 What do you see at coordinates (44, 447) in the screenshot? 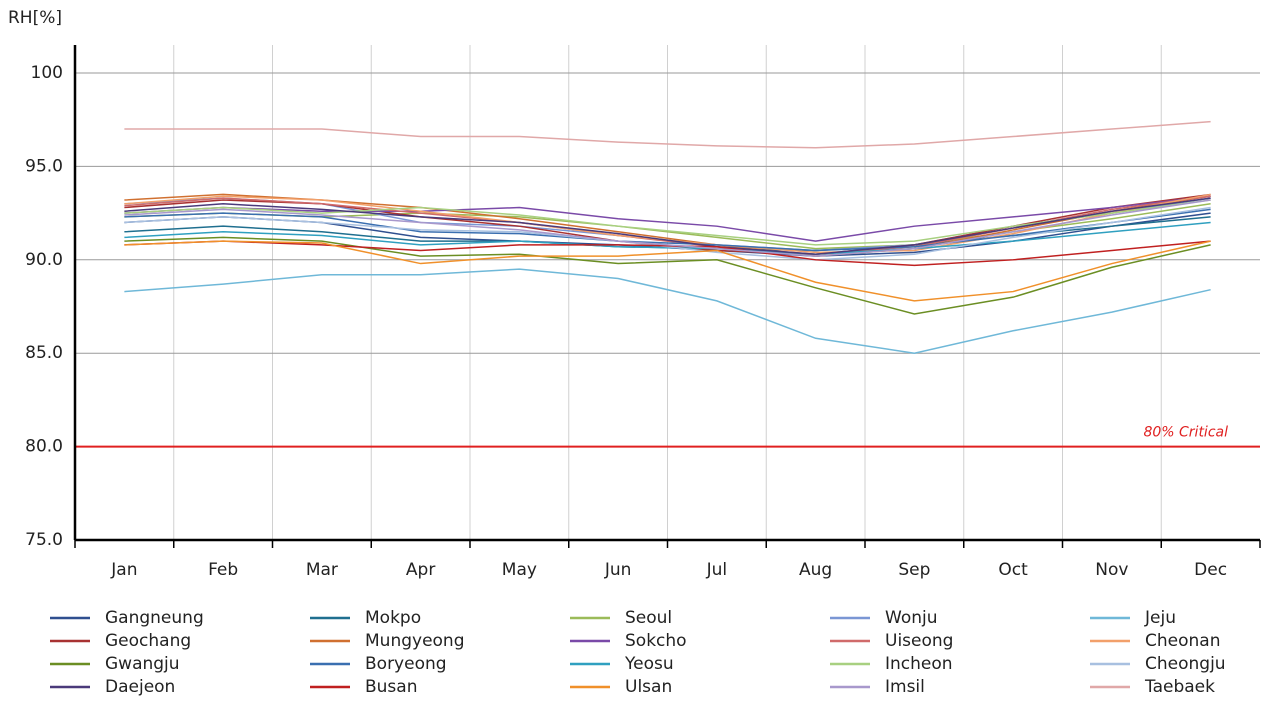
I see `y-tick-label: 80.0` at bounding box center [44, 447].